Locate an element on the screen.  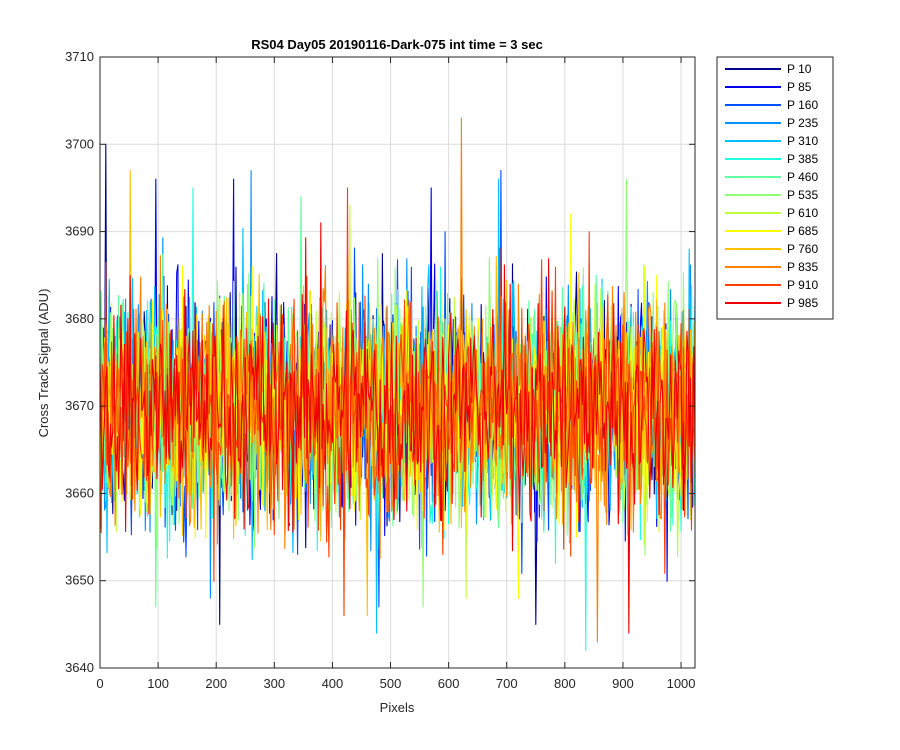
legend-label: P 160 is located at coordinates (802, 105).